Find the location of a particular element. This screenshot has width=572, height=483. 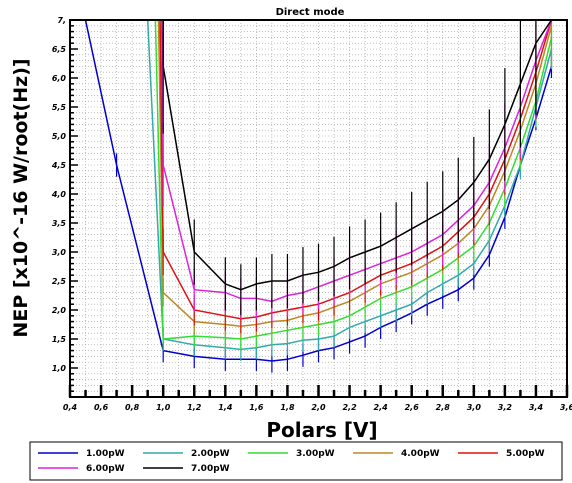

y-tick-label: 3,5 is located at coordinates (59, 223).